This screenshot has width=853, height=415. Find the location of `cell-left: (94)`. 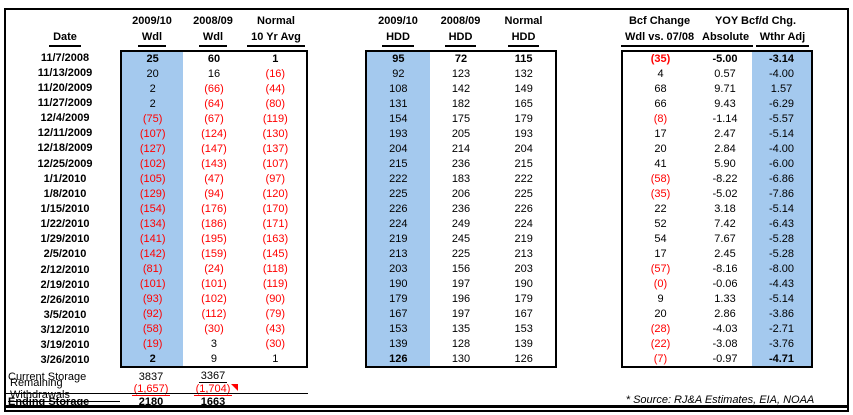

cell-left: (94) is located at coordinates (214, 194).